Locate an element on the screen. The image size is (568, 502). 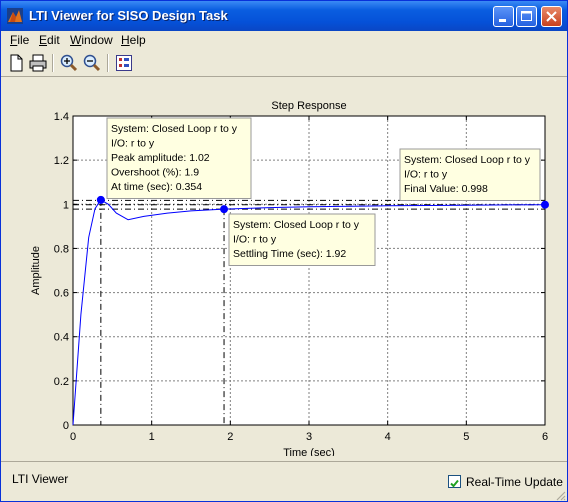
status-text: LTI Viewer is located at coordinates (40, 479).